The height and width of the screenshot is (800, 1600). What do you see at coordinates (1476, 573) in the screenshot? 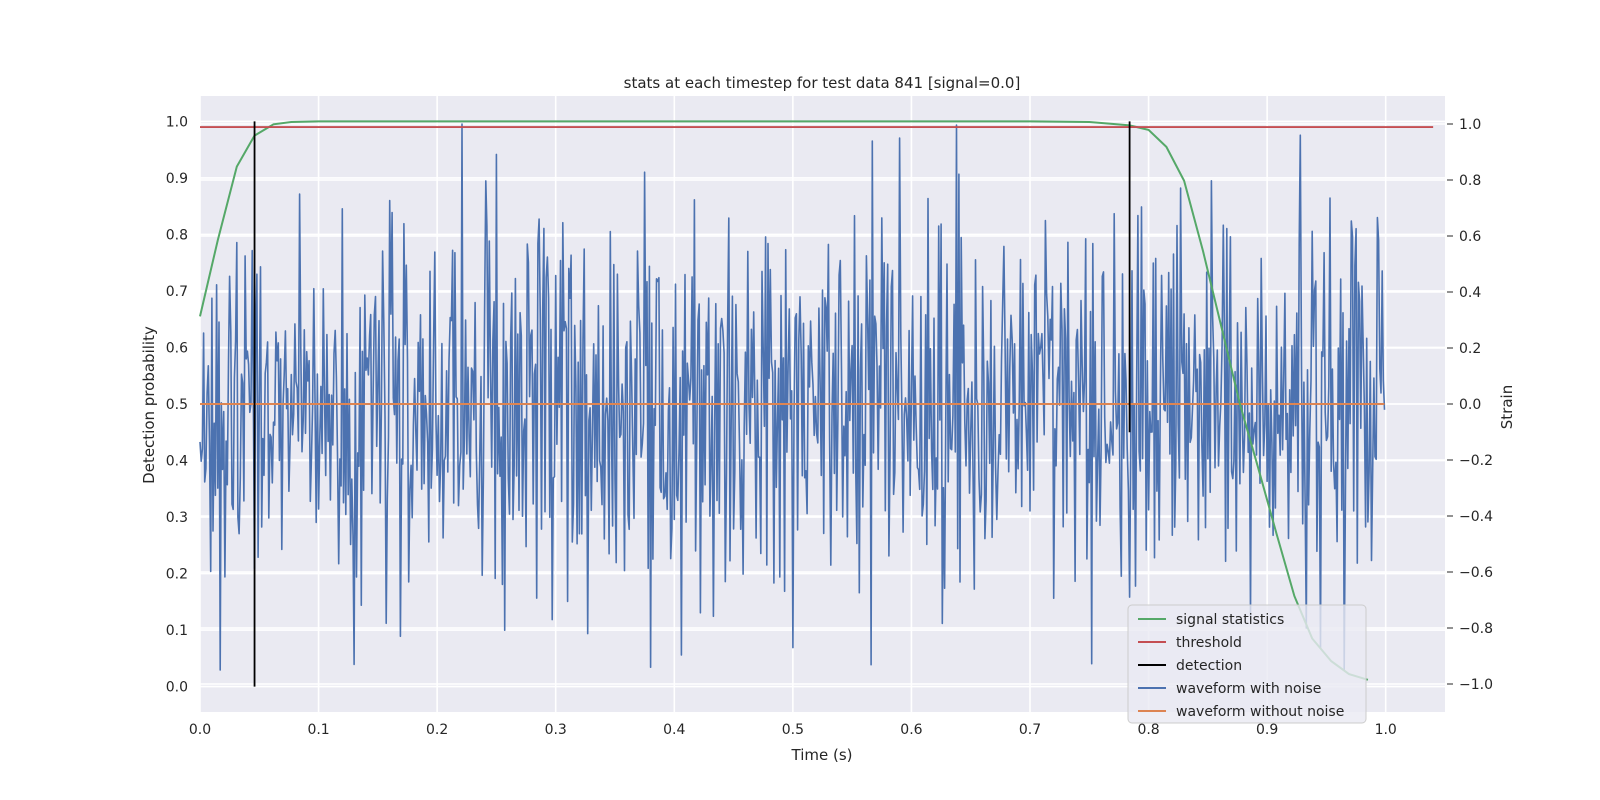
I see `y2-tick-label: −0.6` at bounding box center [1476, 573].